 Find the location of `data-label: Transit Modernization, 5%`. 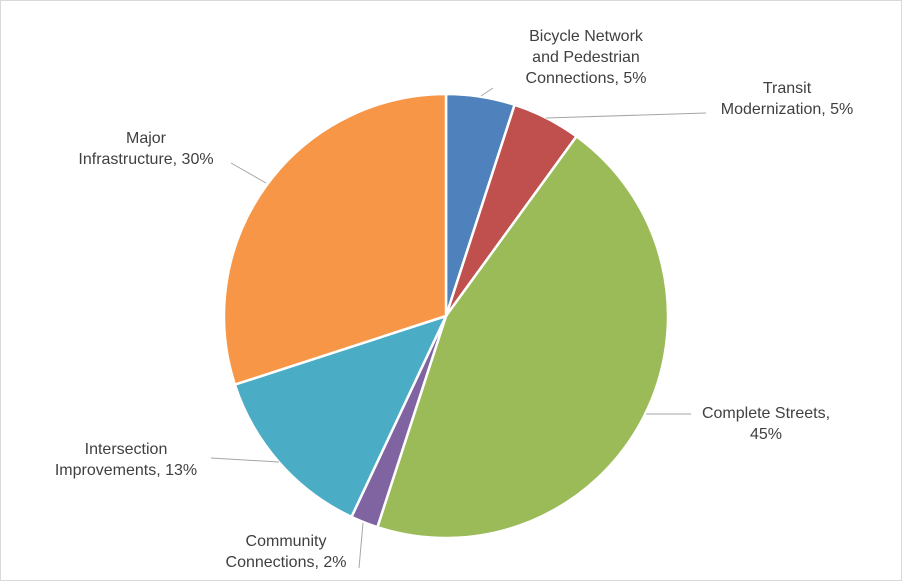

data-label: Transit Modernization, 5% is located at coordinates (787, 99).